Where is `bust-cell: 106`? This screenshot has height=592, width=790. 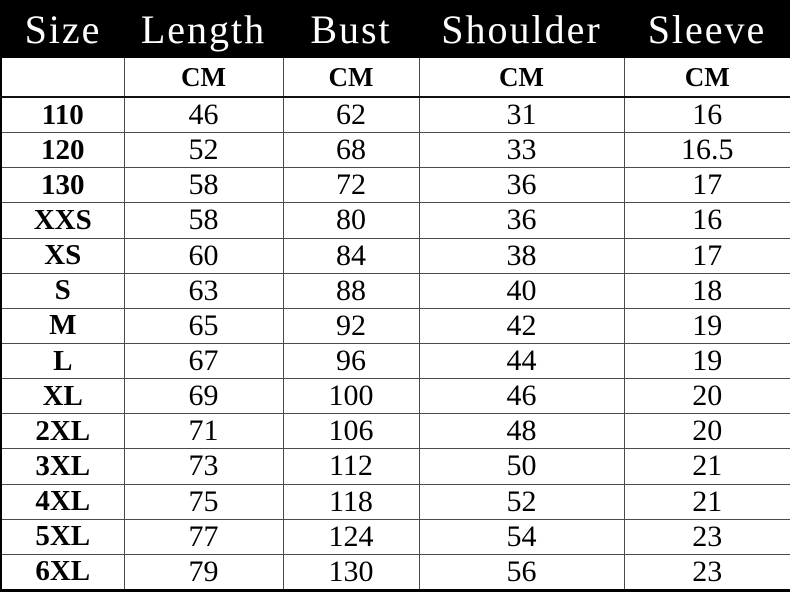
bust-cell: 106 is located at coordinates (351, 431).